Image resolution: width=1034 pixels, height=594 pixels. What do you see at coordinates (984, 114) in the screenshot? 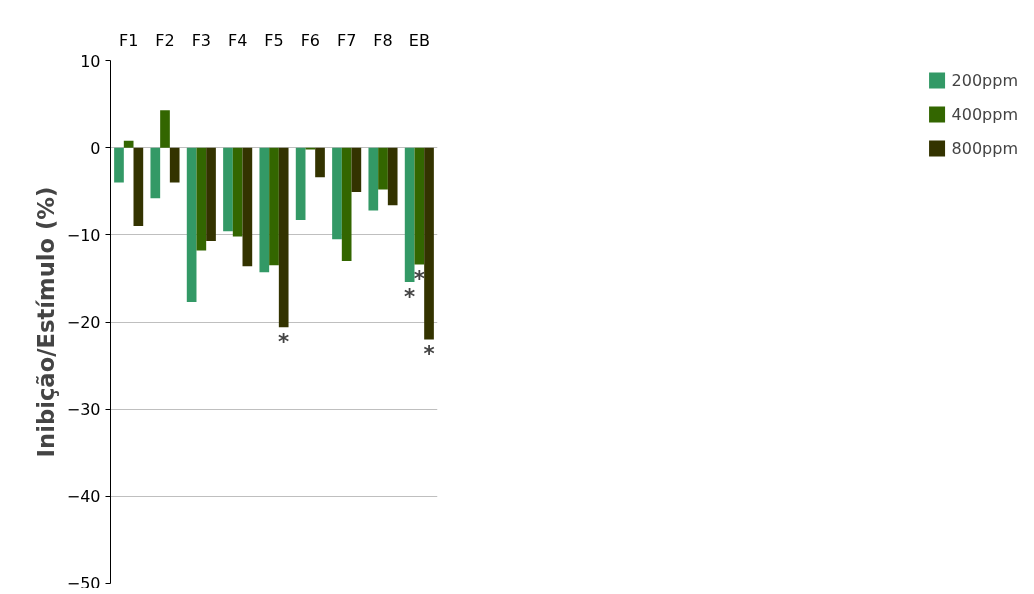
I see `legend-label: 400ppm` at bounding box center [984, 114].